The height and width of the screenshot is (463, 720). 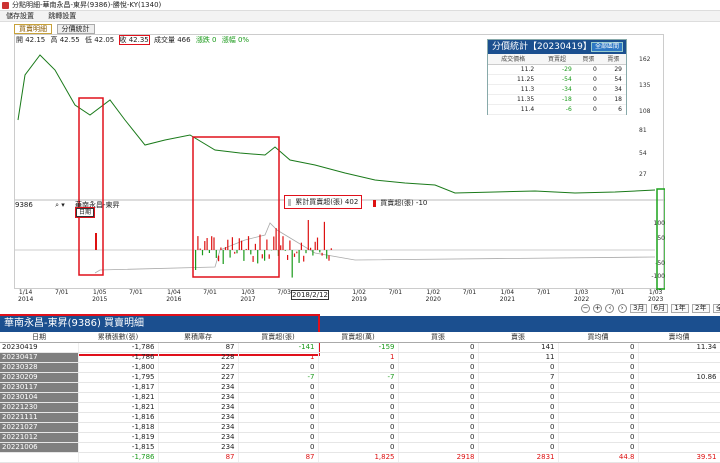 What do you see at coordinates (358, 337) in the screenshot?
I see `detail-col-header: 買賣超(萬)` at bounding box center [358, 337].